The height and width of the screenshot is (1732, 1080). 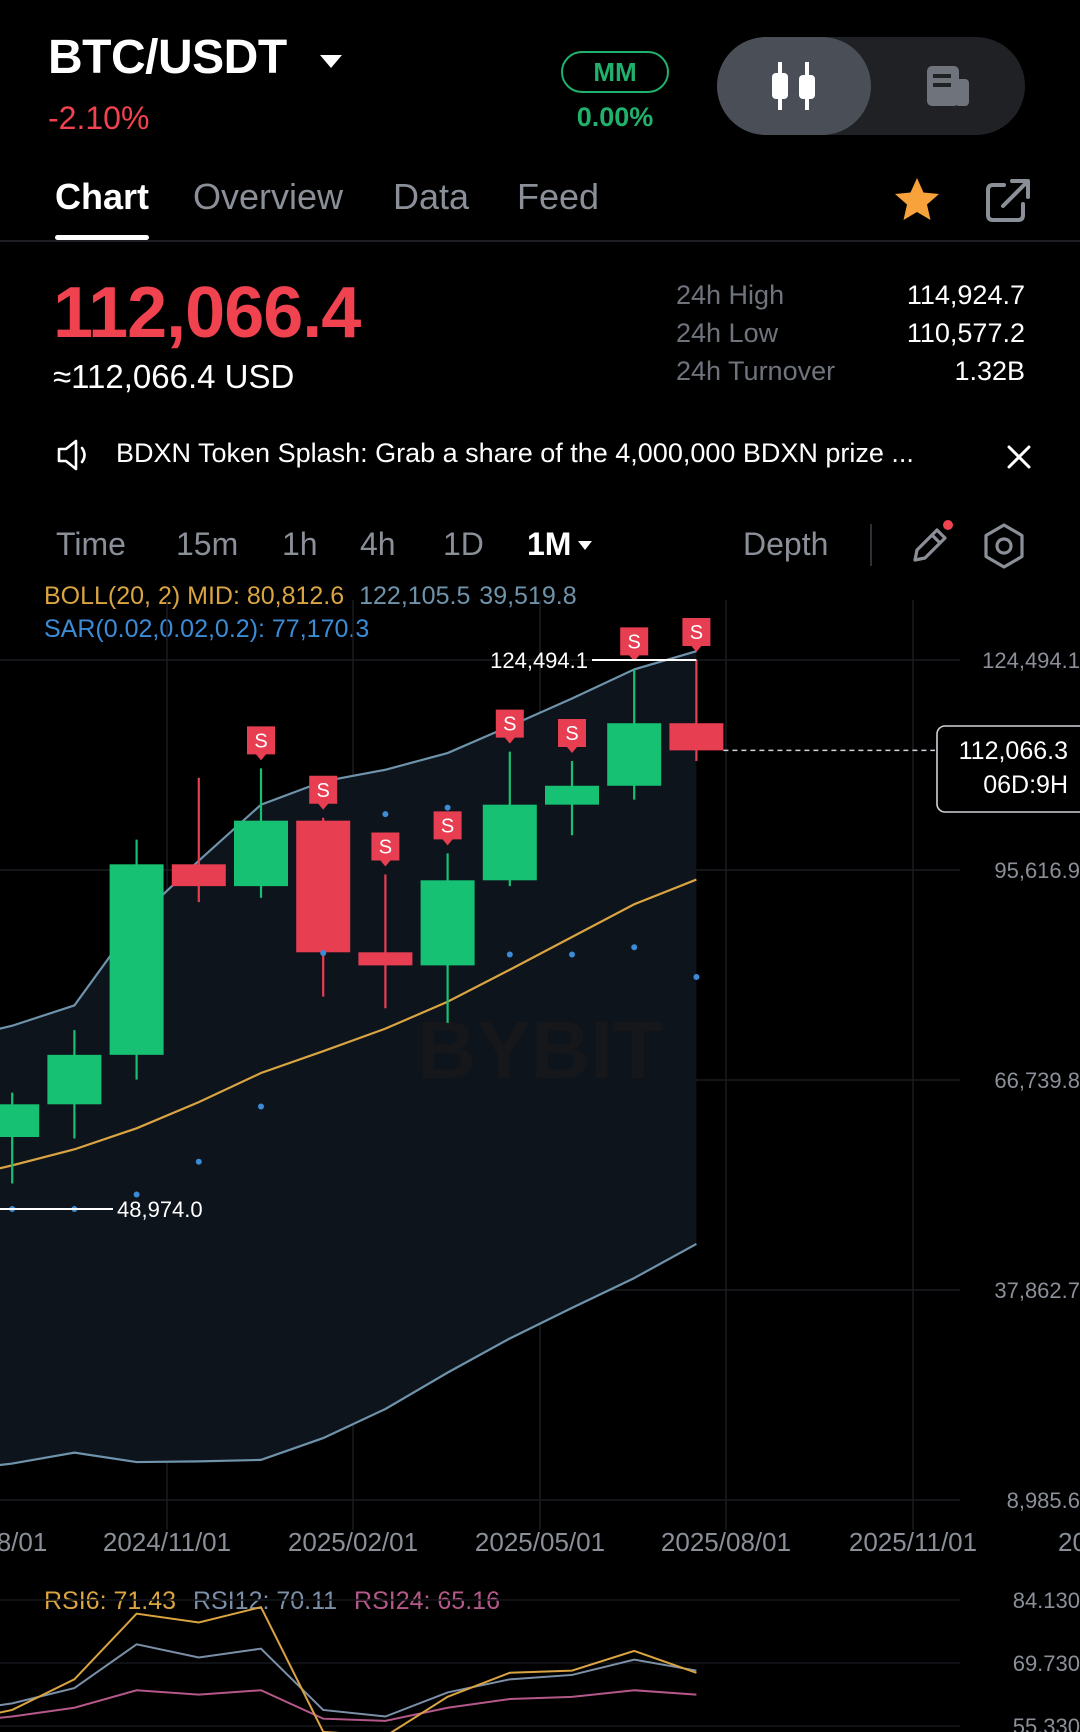 What do you see at coordinates (540, 241) in the screenshot?
I see `header-divider` at bounding box center [540, 241].